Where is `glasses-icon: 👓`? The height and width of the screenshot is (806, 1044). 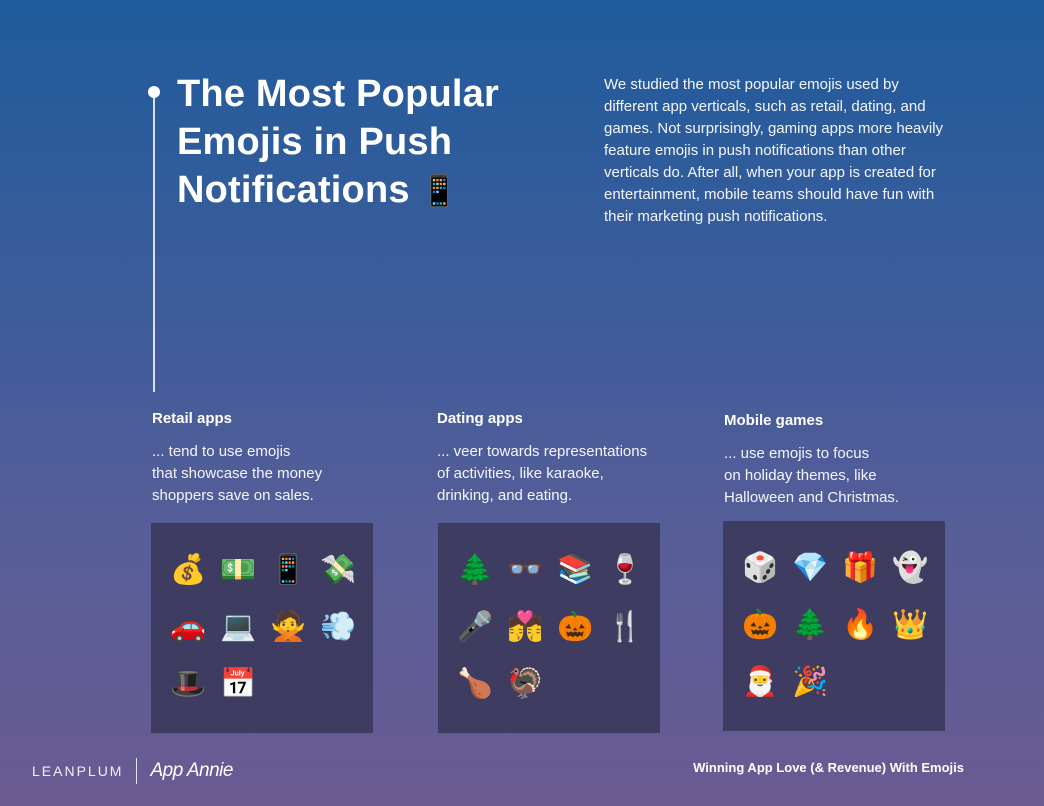
glasses-icon: 👓 is located at coordinates (525, 569).